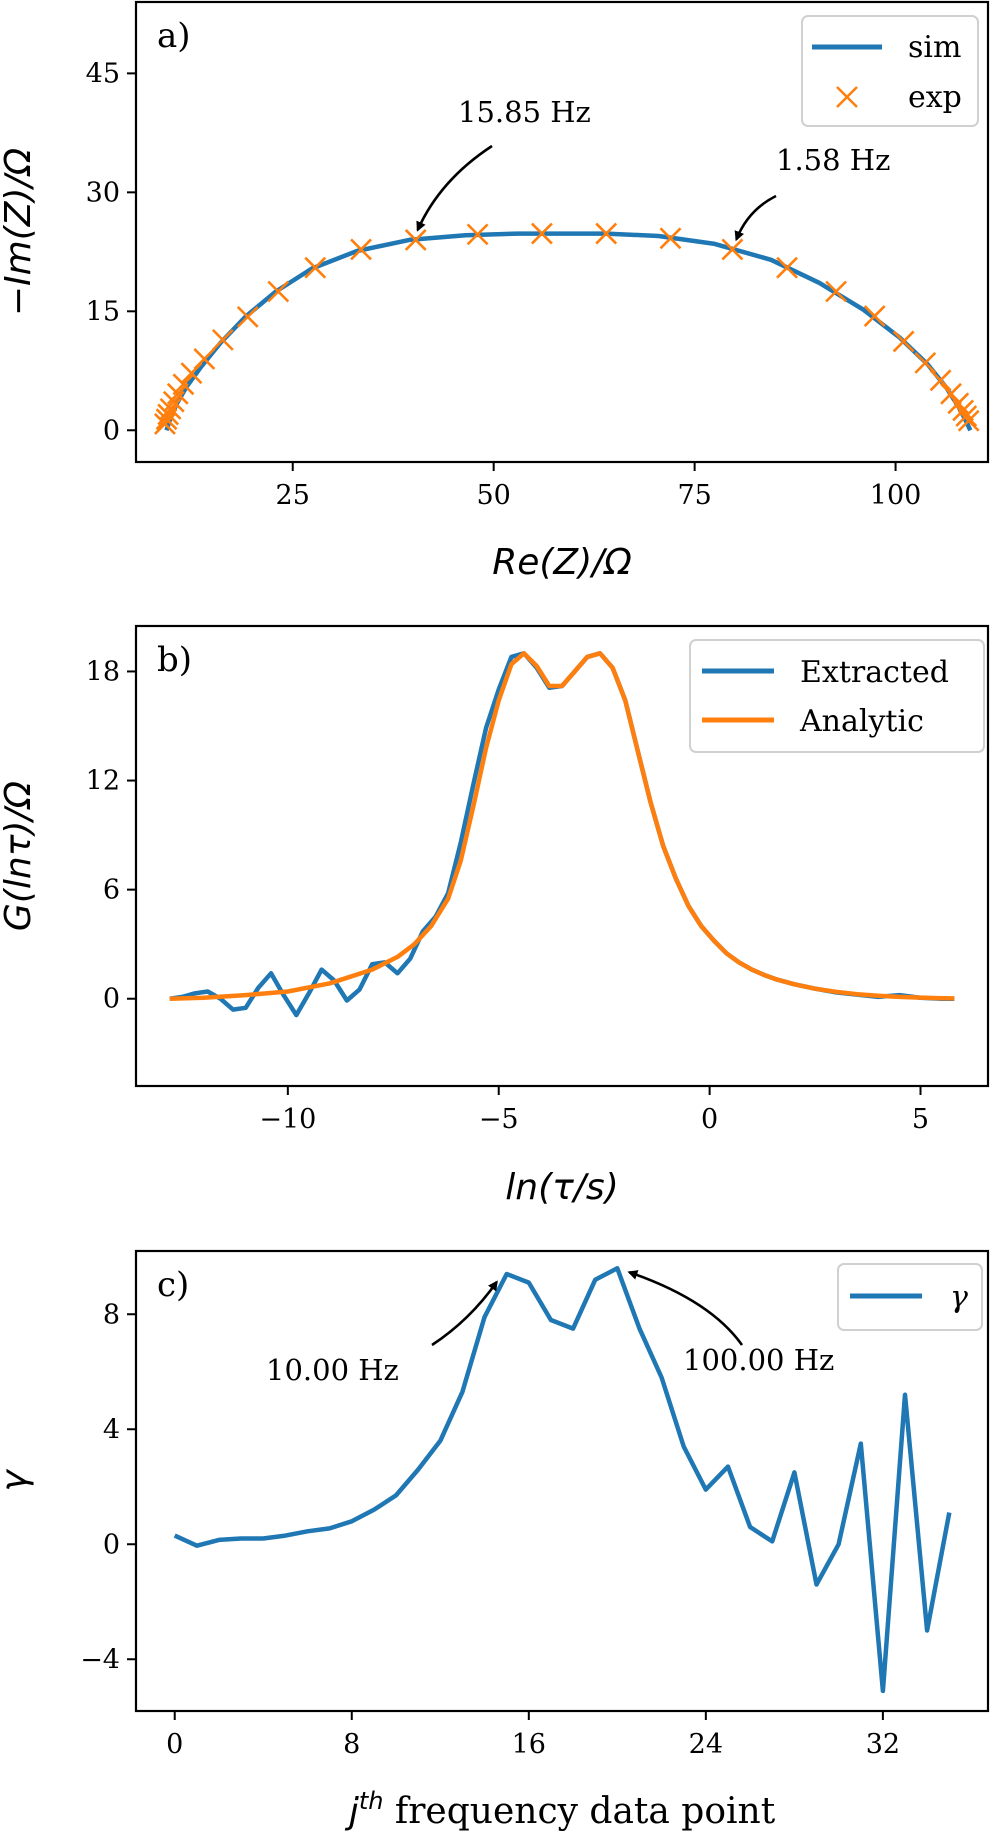 The height and width of the screenshot is (1840, 1002). Describe the element at coordinates (332, 1370) in the screenshot. I see `annotation-10-hz: 10.00 Hz` at that location.